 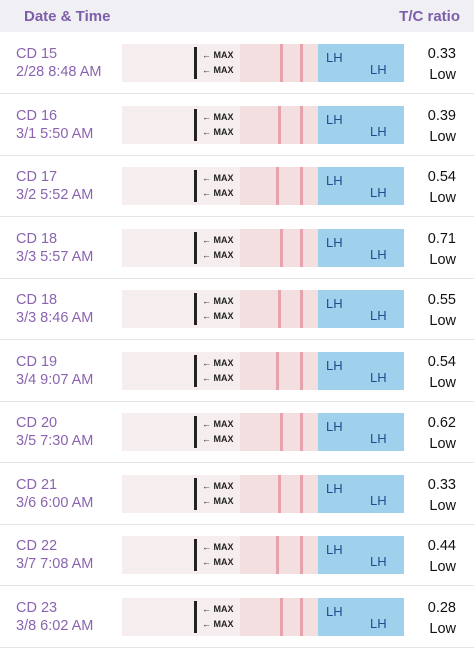 I want to click on test-row: CD 22 3/7 7:08 AM ← MAX ← MAX LH LH 0.44 Low, so click(x=237, y=555).